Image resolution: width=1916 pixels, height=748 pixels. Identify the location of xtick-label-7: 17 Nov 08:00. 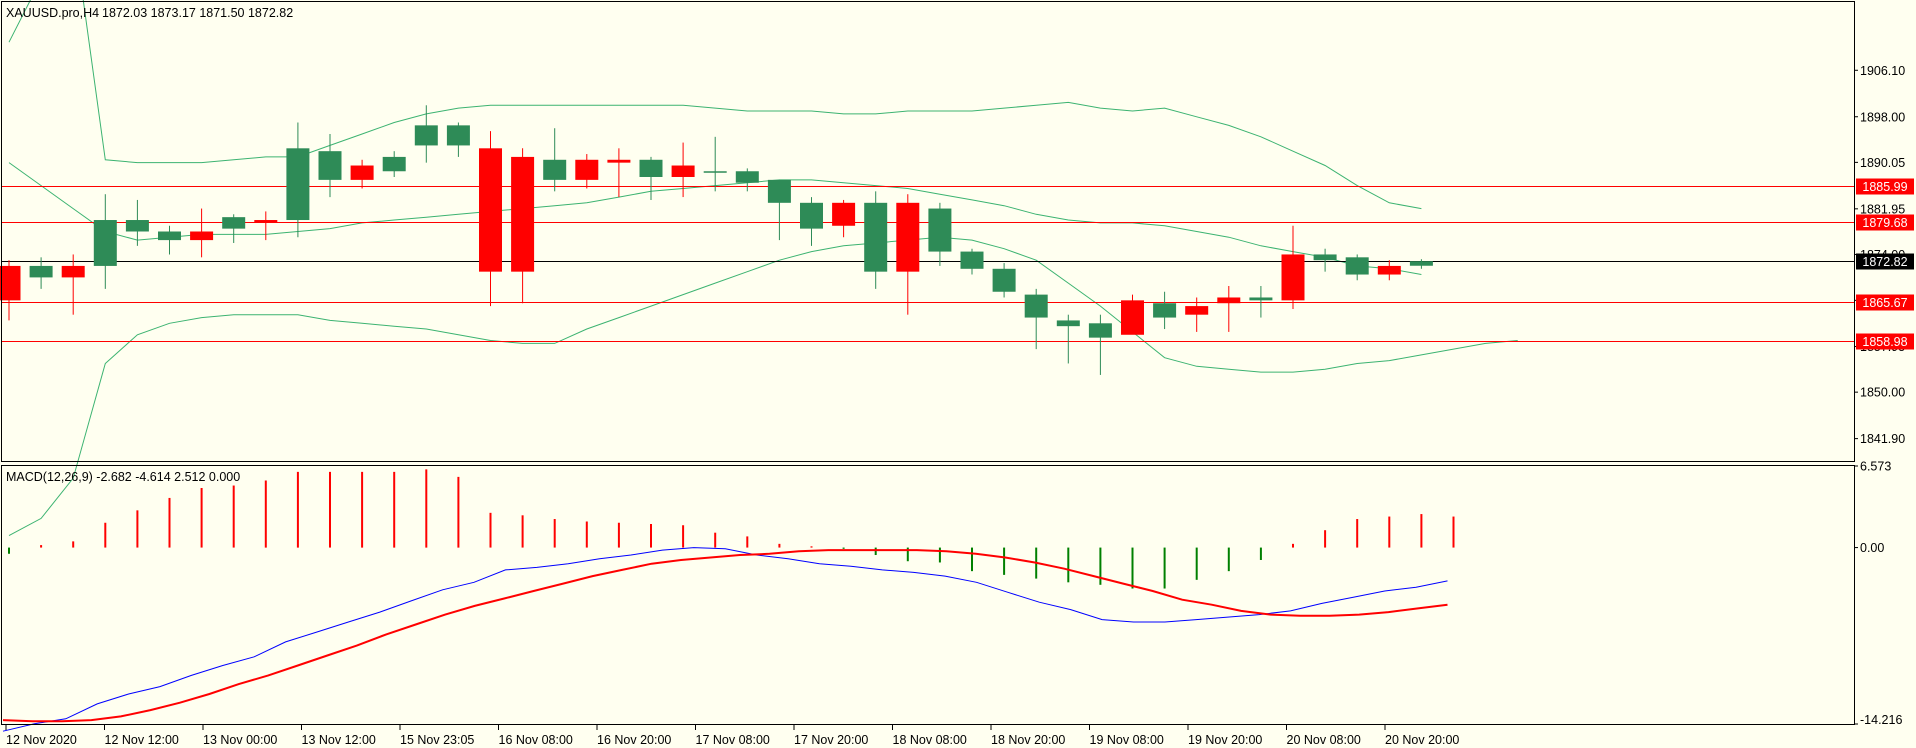
(733, 740).